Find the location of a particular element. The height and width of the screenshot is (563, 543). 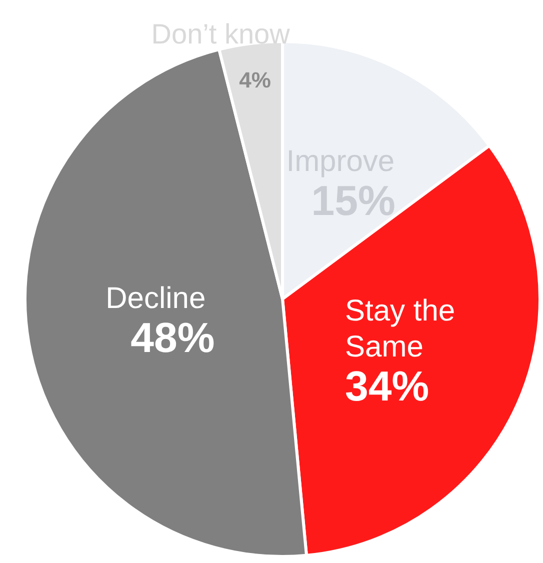

slice-label: Stay the Same is located at coordinates (400, 329).